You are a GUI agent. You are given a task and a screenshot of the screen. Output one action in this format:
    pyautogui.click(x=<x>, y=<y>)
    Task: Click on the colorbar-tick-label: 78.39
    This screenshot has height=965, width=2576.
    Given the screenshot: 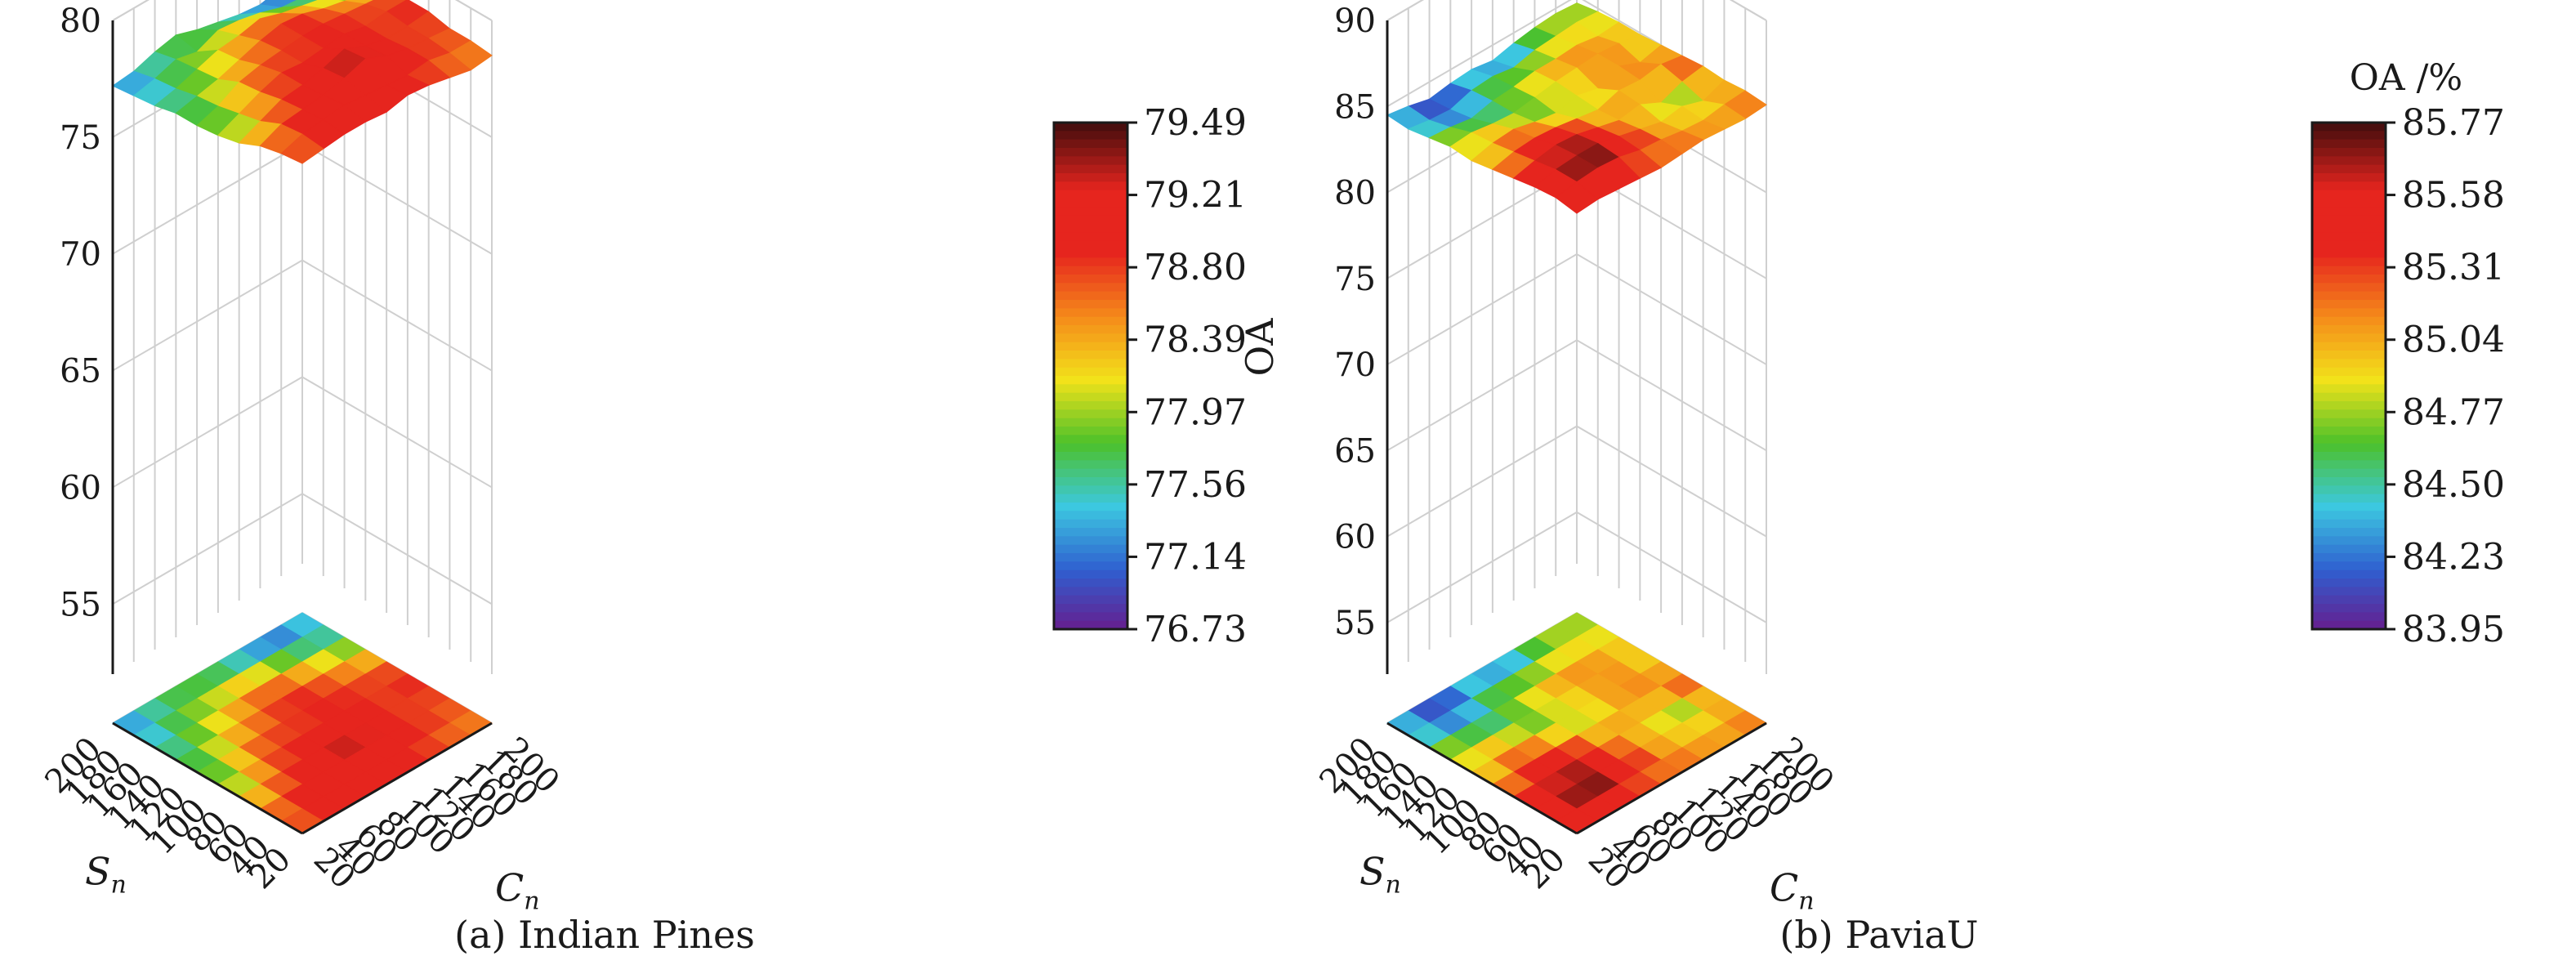 What is the action you would take?
    pyautogui.click(x=1195, y=340)
    